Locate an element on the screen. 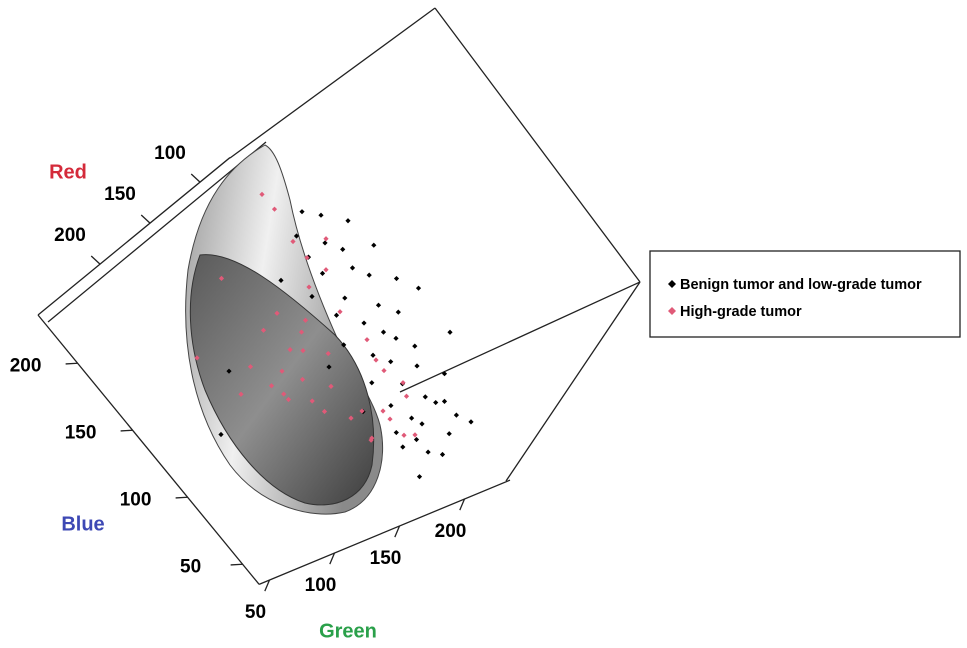 The image size is (967, 648). points is located at coordinates (334, 335).